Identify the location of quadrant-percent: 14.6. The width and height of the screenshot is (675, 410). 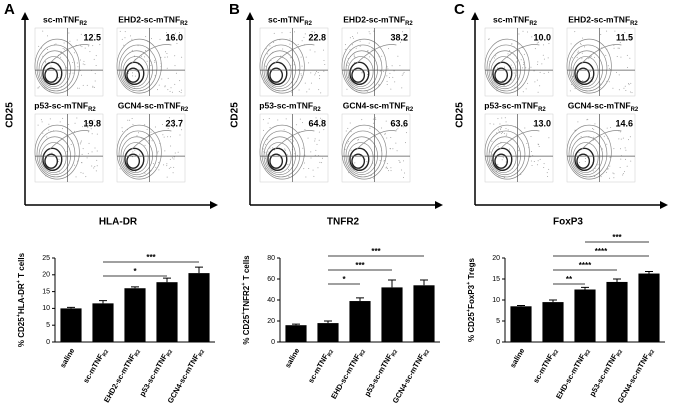
(624, 123).